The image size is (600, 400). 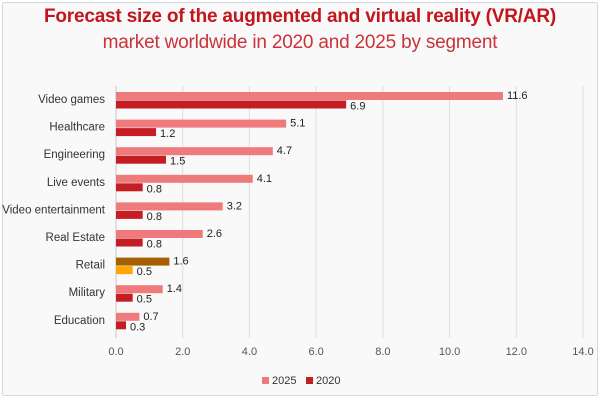 I want to click on legend-swatch-2025, so click(x=265, y=380).